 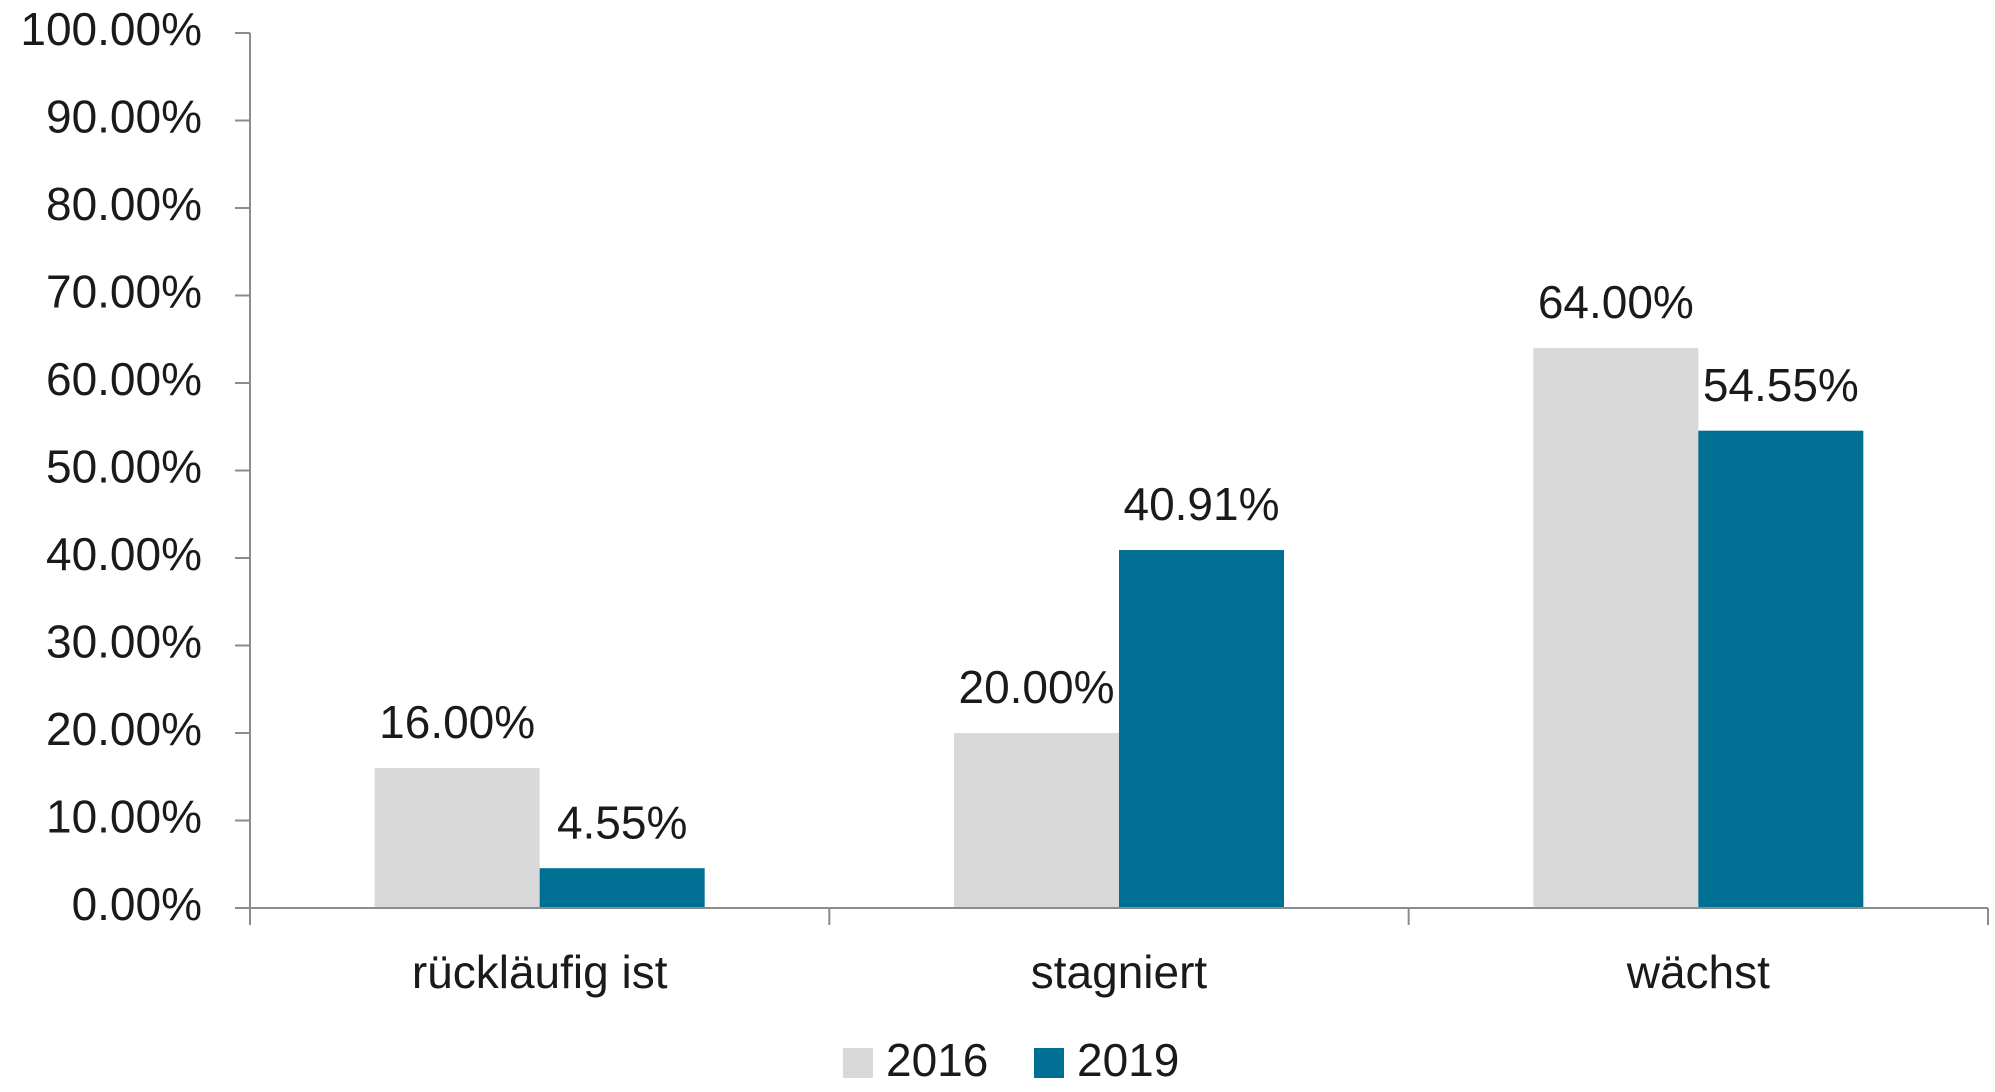 I want to click on y-tick-label: 80.00%, so click(x=124, y=204).